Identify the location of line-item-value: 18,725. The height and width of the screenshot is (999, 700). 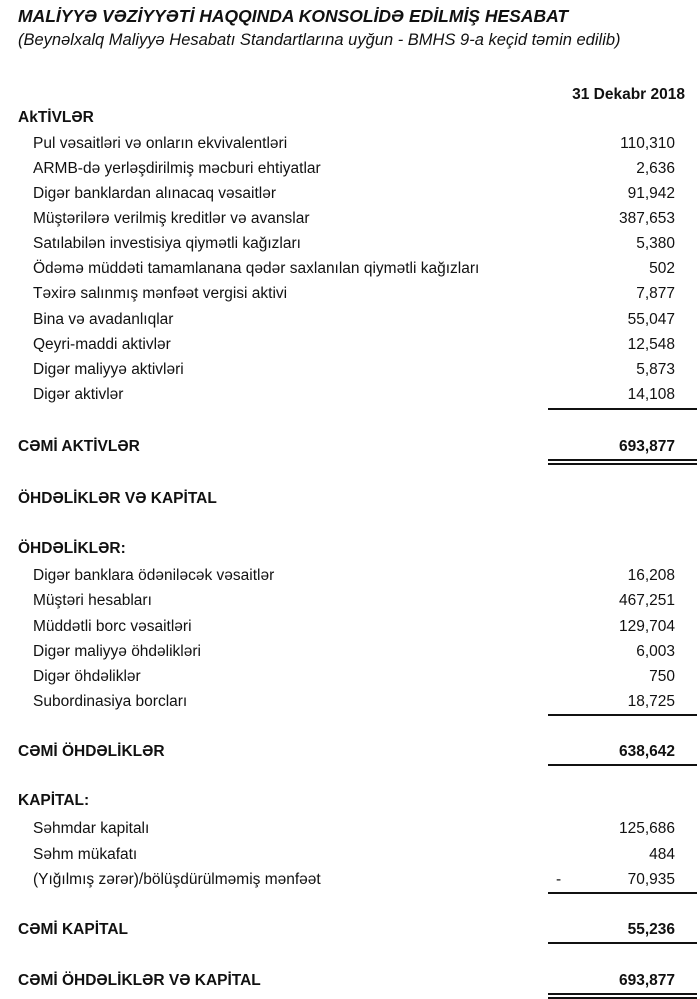
(651, 701).